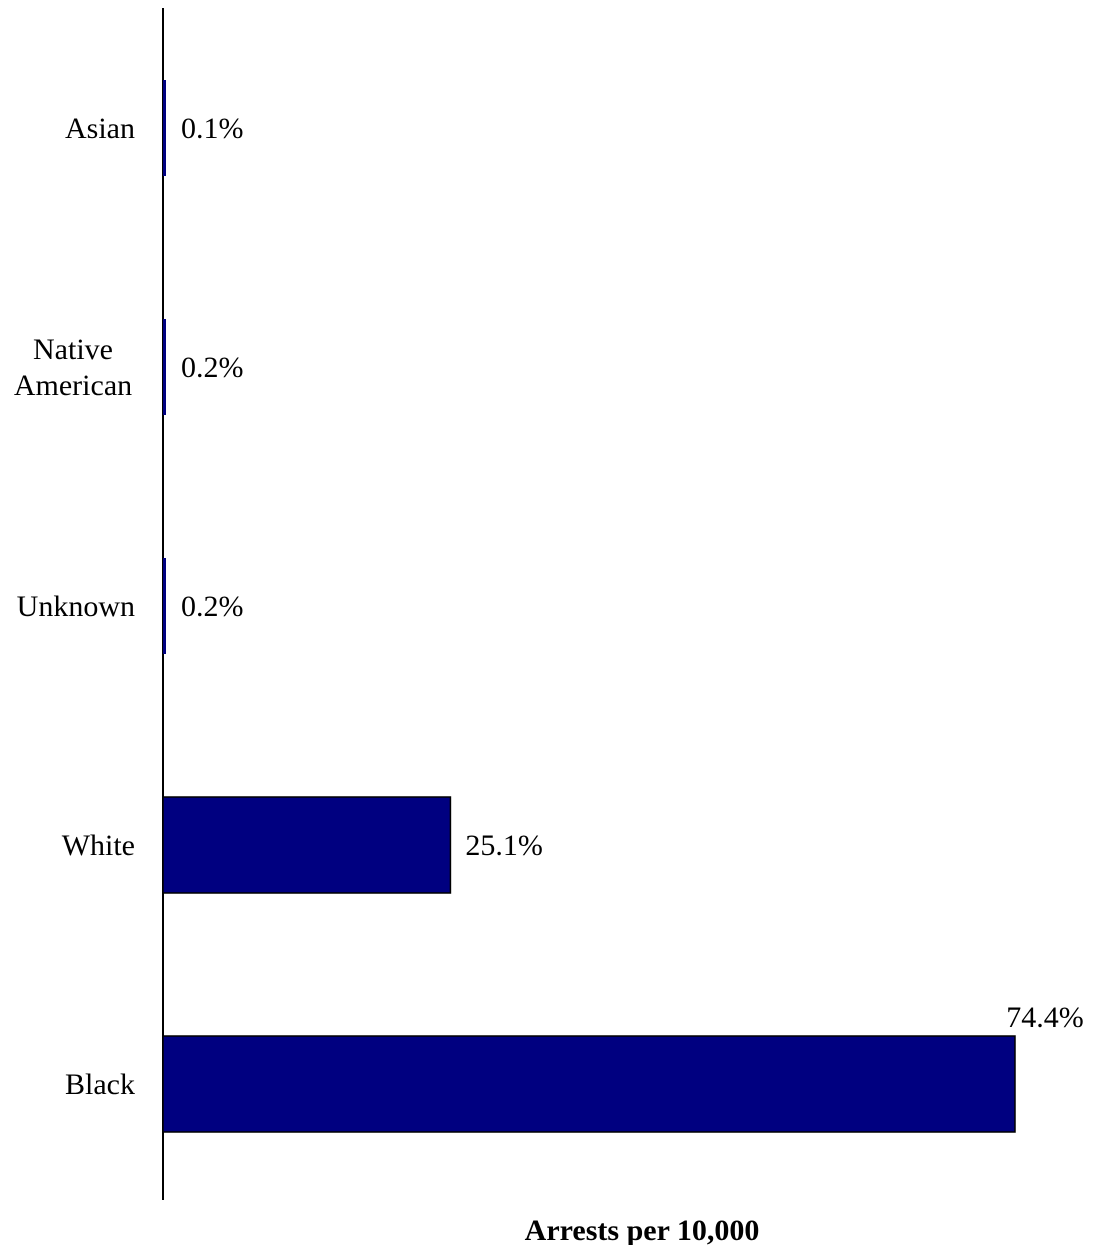  What do you see at coordinates (212, 367) in the screenshot?
I see `data-label-native-american: 0.2%` at bounding box center [212, 367].